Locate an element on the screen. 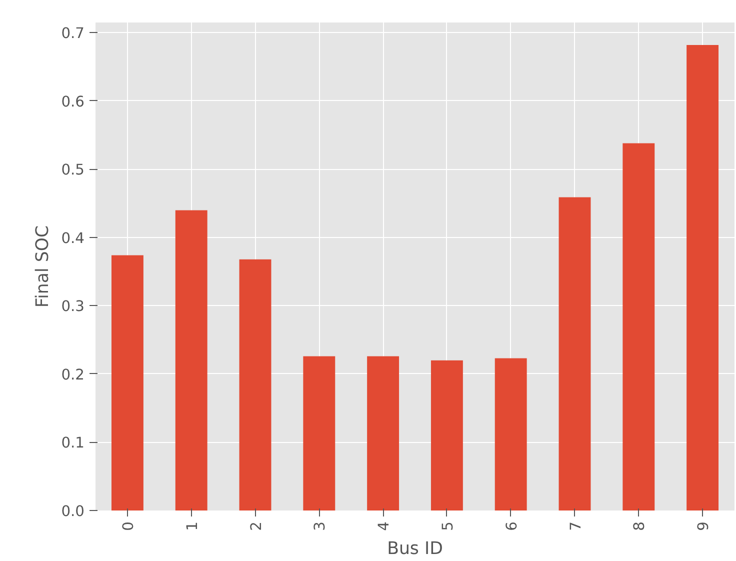 Image resolution: width=736 pixels, height=561 pixels. x-tick-label: 8 is located at coordinates (639, 526).